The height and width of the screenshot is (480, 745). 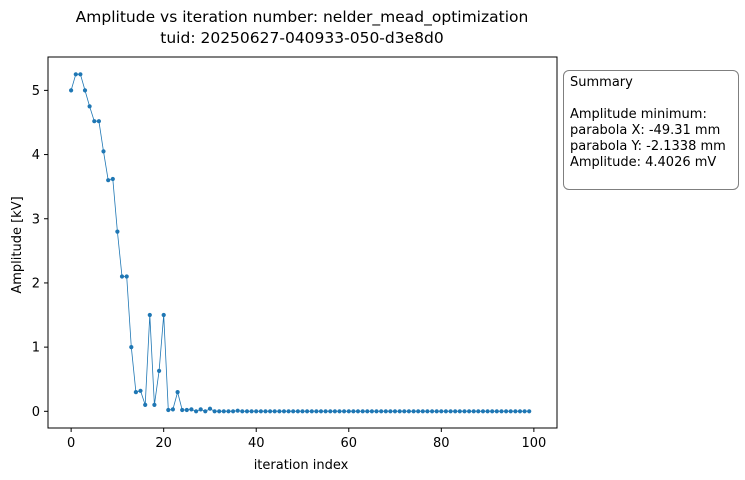 What do you see at coordinates (601, 82) in the screenshot?
I see `summary-heading: Summary` at bounding box center [601, 82].